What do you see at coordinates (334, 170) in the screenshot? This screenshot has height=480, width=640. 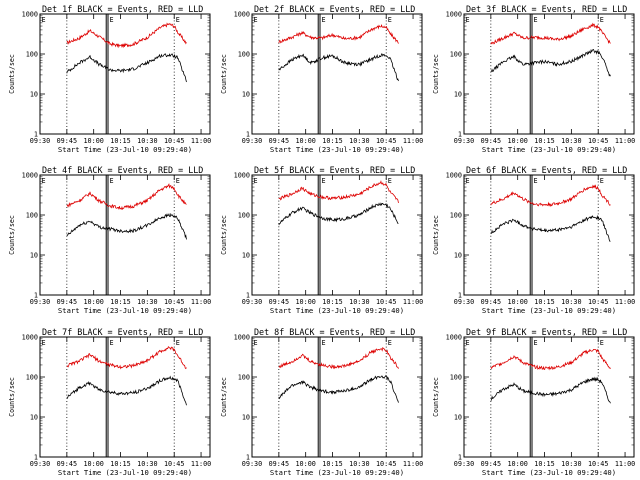 I see `panel-title: Det 5f BLACK = Events, RED = LLD` at bounding box center [334, 170].